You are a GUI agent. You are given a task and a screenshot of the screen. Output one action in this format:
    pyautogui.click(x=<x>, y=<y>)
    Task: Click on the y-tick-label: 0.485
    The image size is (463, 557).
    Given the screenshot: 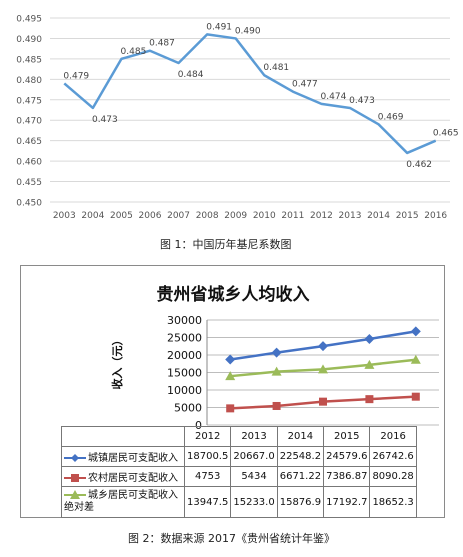 What is the action you would take?
    pyautogui.click(x=29, y=60)
    